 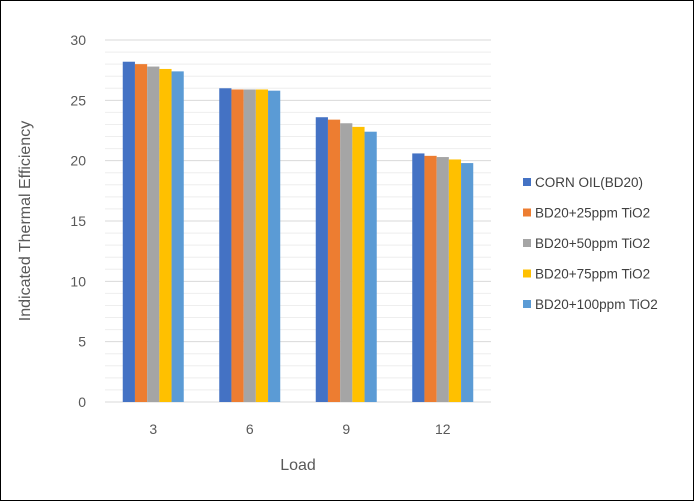 I want to click on x-tick-labels: 3 6 9 12, so click(x=299, y=429).